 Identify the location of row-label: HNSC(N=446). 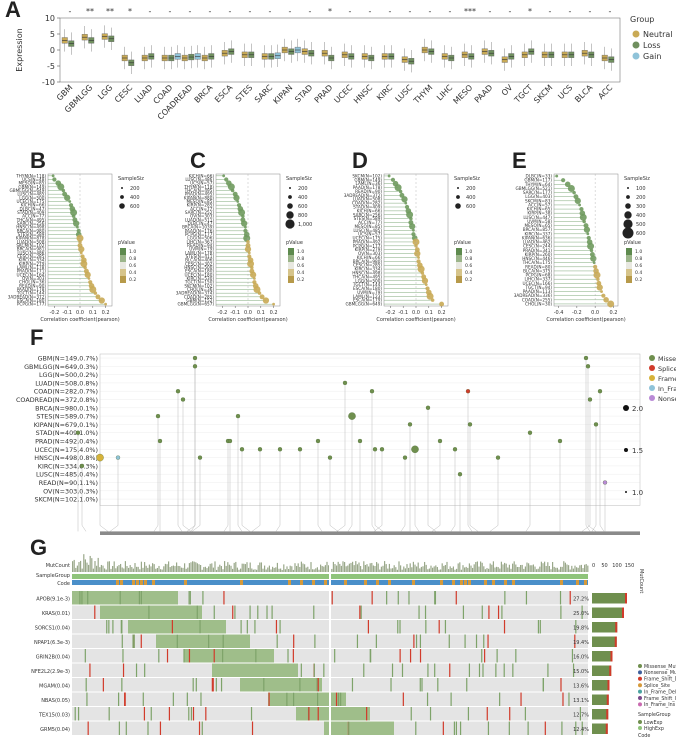
(537, 258).